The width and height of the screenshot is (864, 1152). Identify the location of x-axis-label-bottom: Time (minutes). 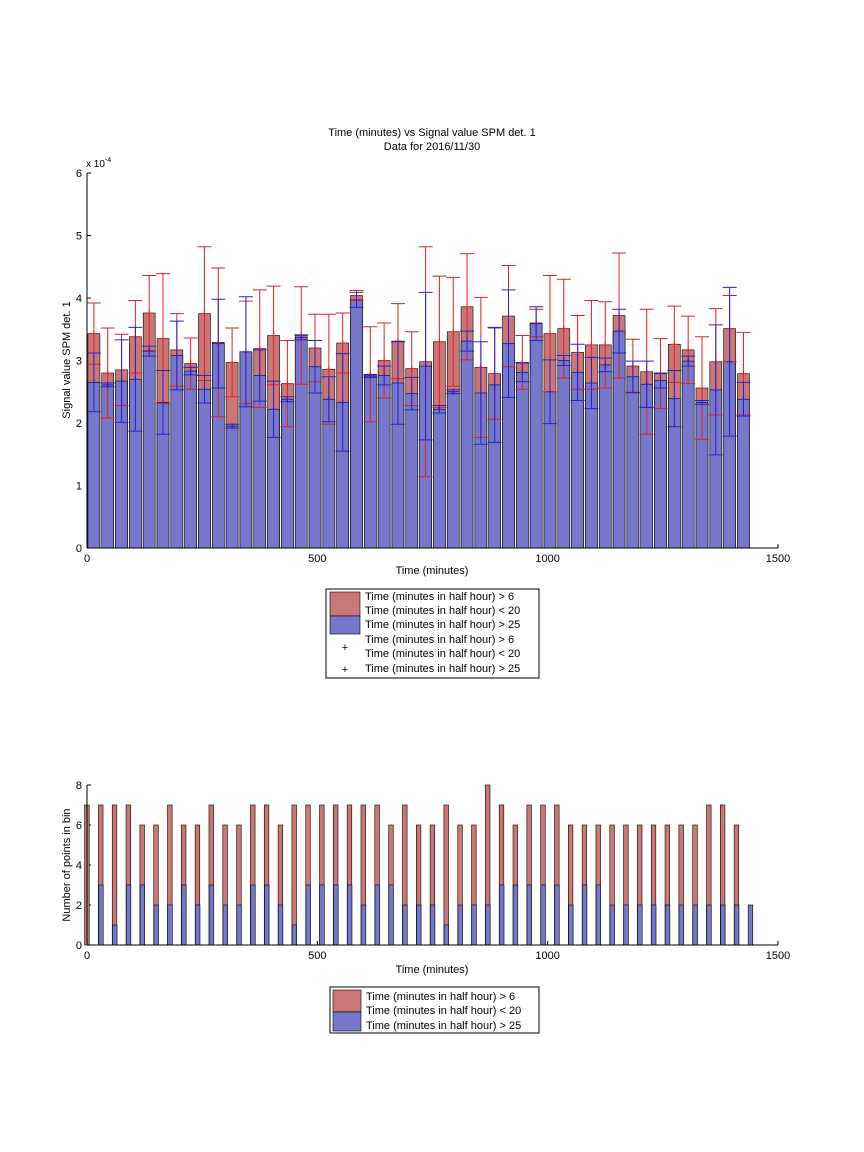
(432, 970).